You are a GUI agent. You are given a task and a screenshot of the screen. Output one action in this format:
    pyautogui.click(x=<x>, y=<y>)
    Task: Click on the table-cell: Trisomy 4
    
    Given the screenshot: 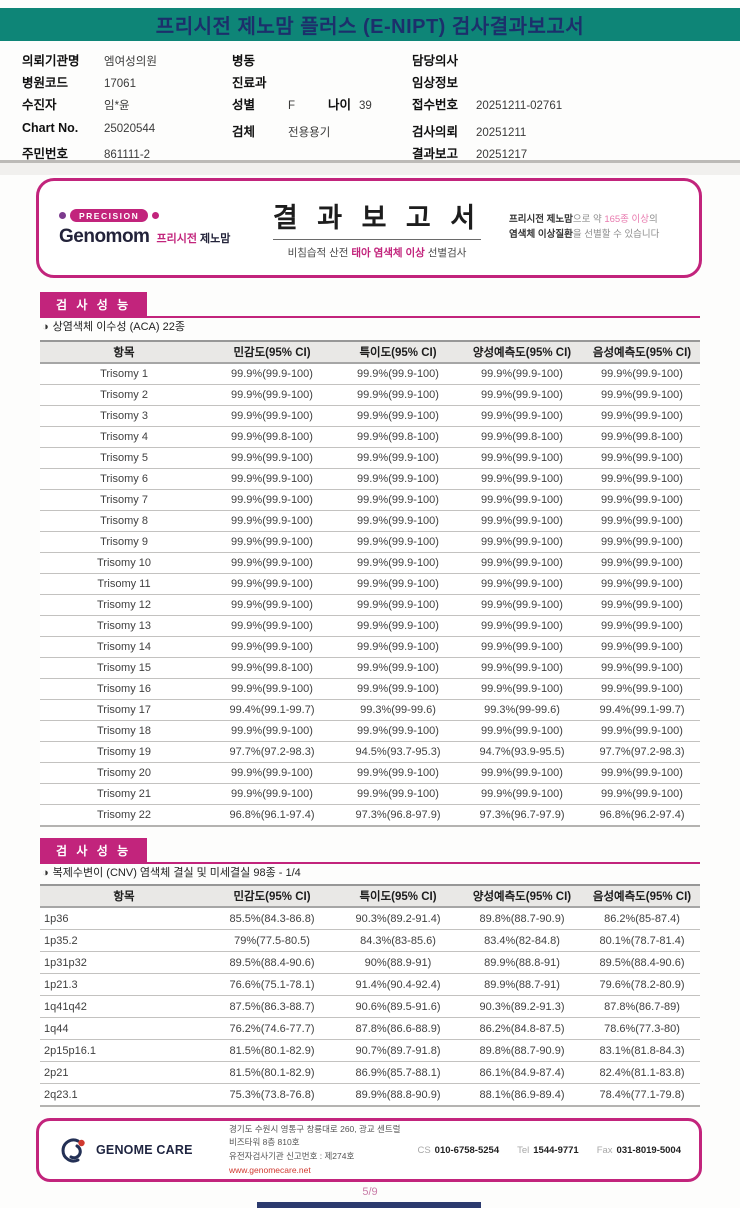 What is the action you would take?
    pyautogui.click(x=124, y=437)
    